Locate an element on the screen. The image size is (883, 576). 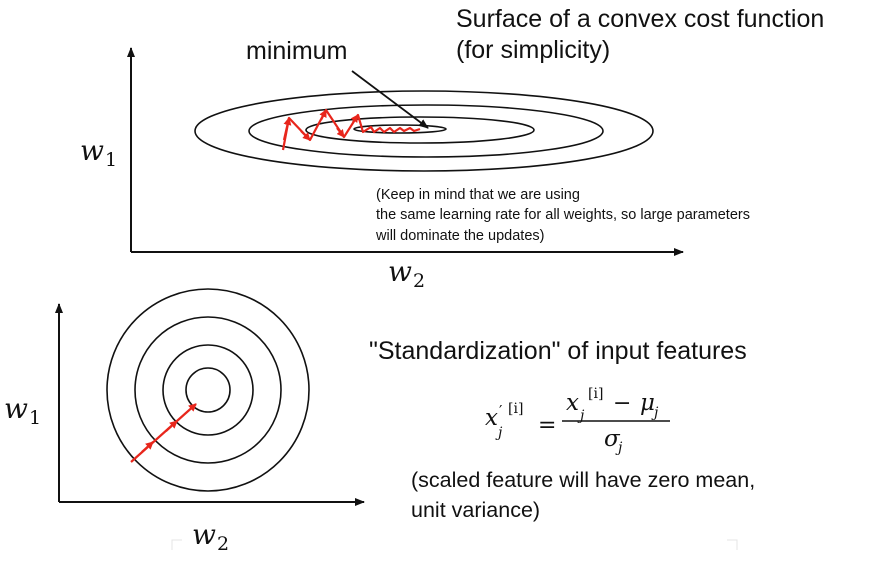
top-title-line1: Surface of a convex cost function is located at coordinates (640, 19).